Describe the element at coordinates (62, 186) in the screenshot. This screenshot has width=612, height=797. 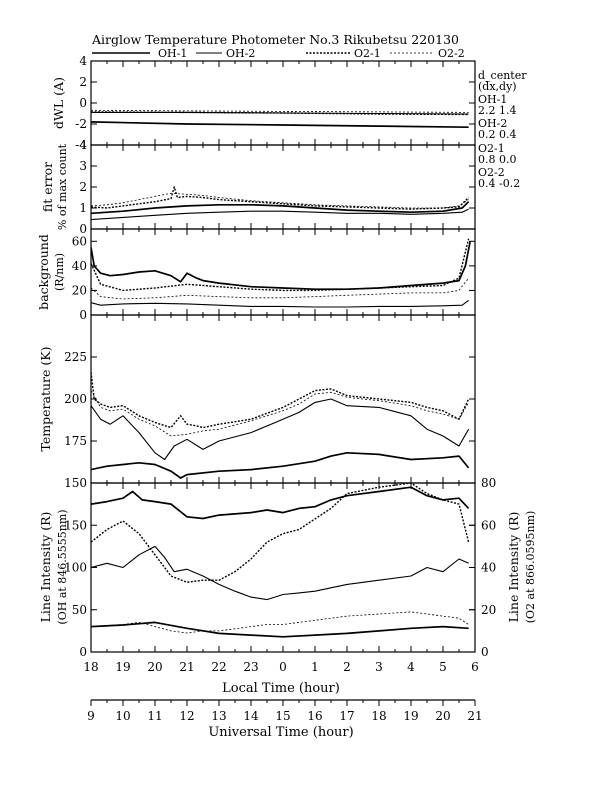
I see `panel-2-ylabel2: % of max count` at that location.